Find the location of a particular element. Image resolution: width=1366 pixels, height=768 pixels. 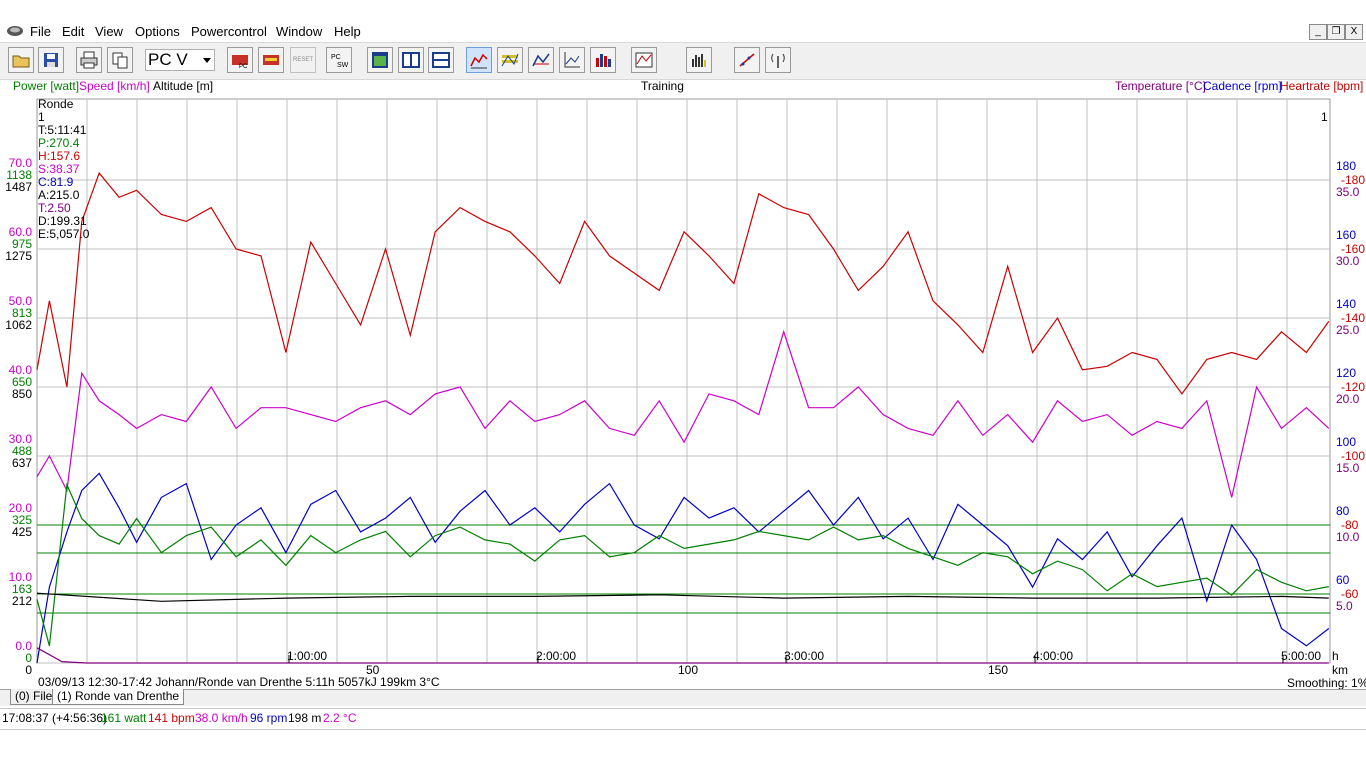

info-energy: E:5,057.0 is located at coordinates (64, 234).